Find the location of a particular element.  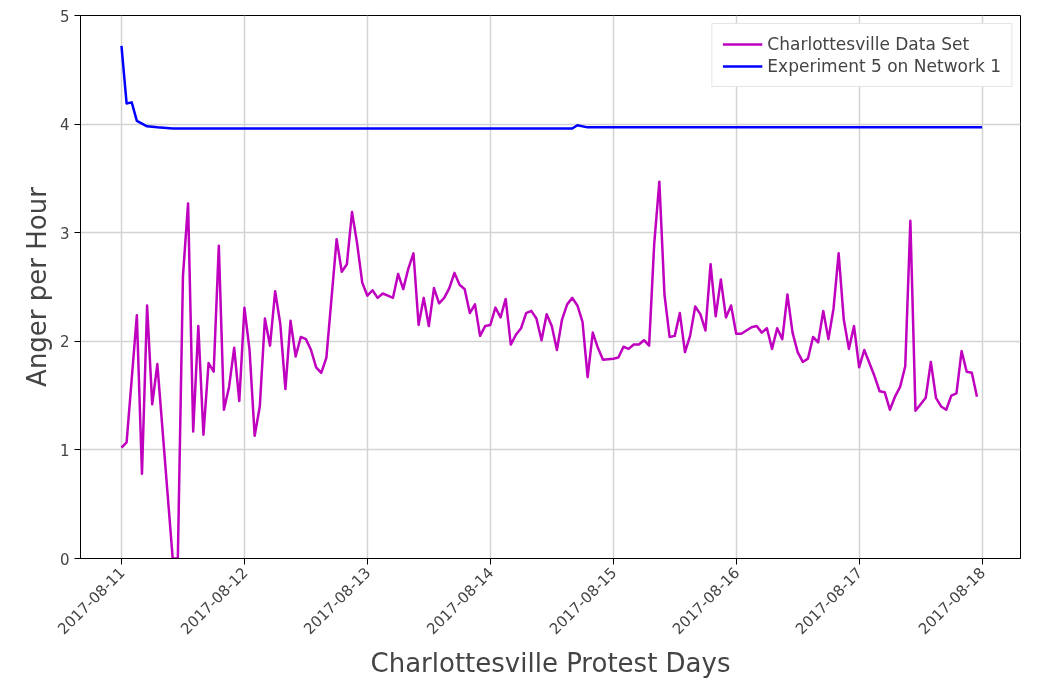

y-tick-label: 0 is located at coordinates (64, 559).